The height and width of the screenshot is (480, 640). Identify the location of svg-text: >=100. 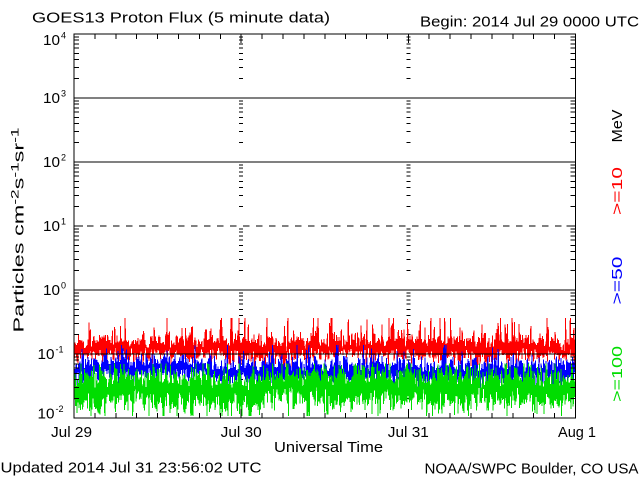
(617, 374).